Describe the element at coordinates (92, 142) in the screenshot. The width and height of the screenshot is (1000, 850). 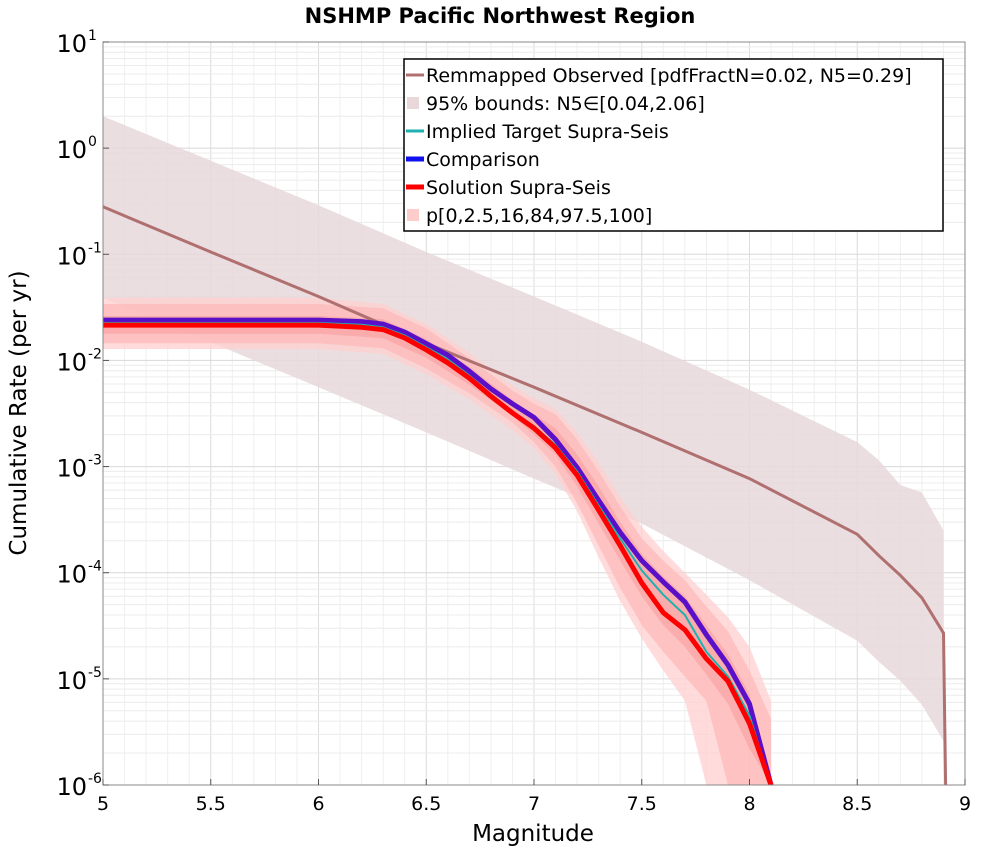
I see `y-tick-exponent: 0` at that location.